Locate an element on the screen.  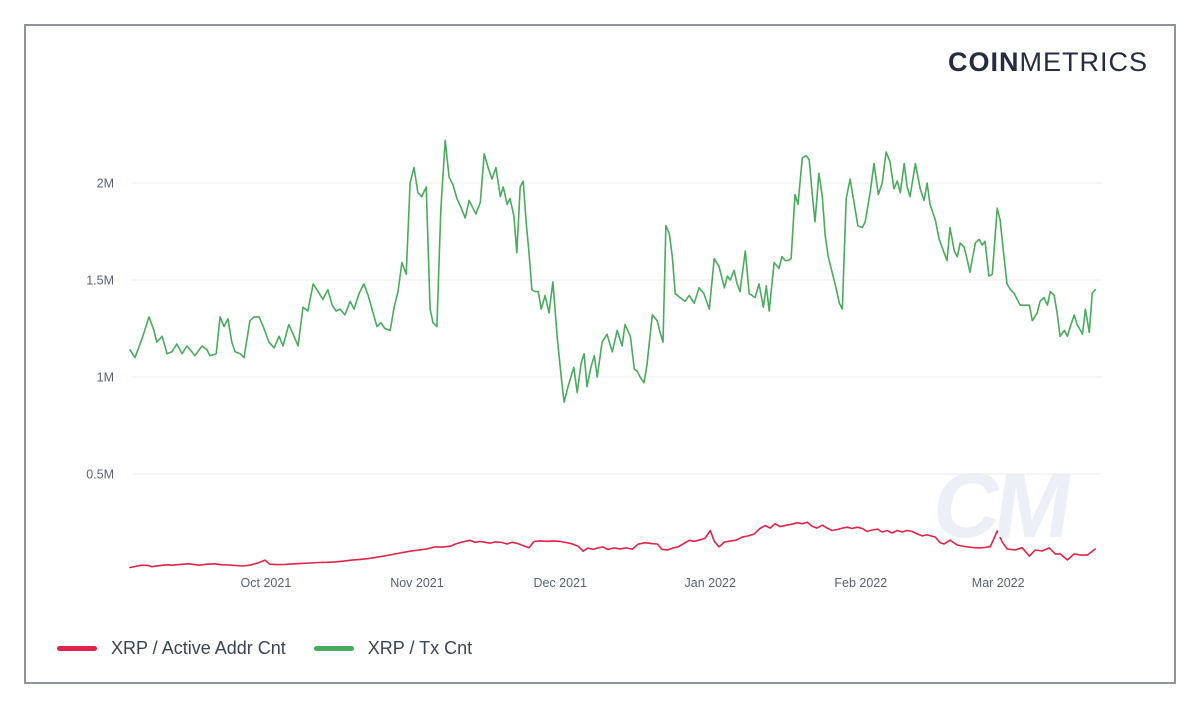
legend-label: XRP / Tx Cnt is located at coordinates (420, 648).